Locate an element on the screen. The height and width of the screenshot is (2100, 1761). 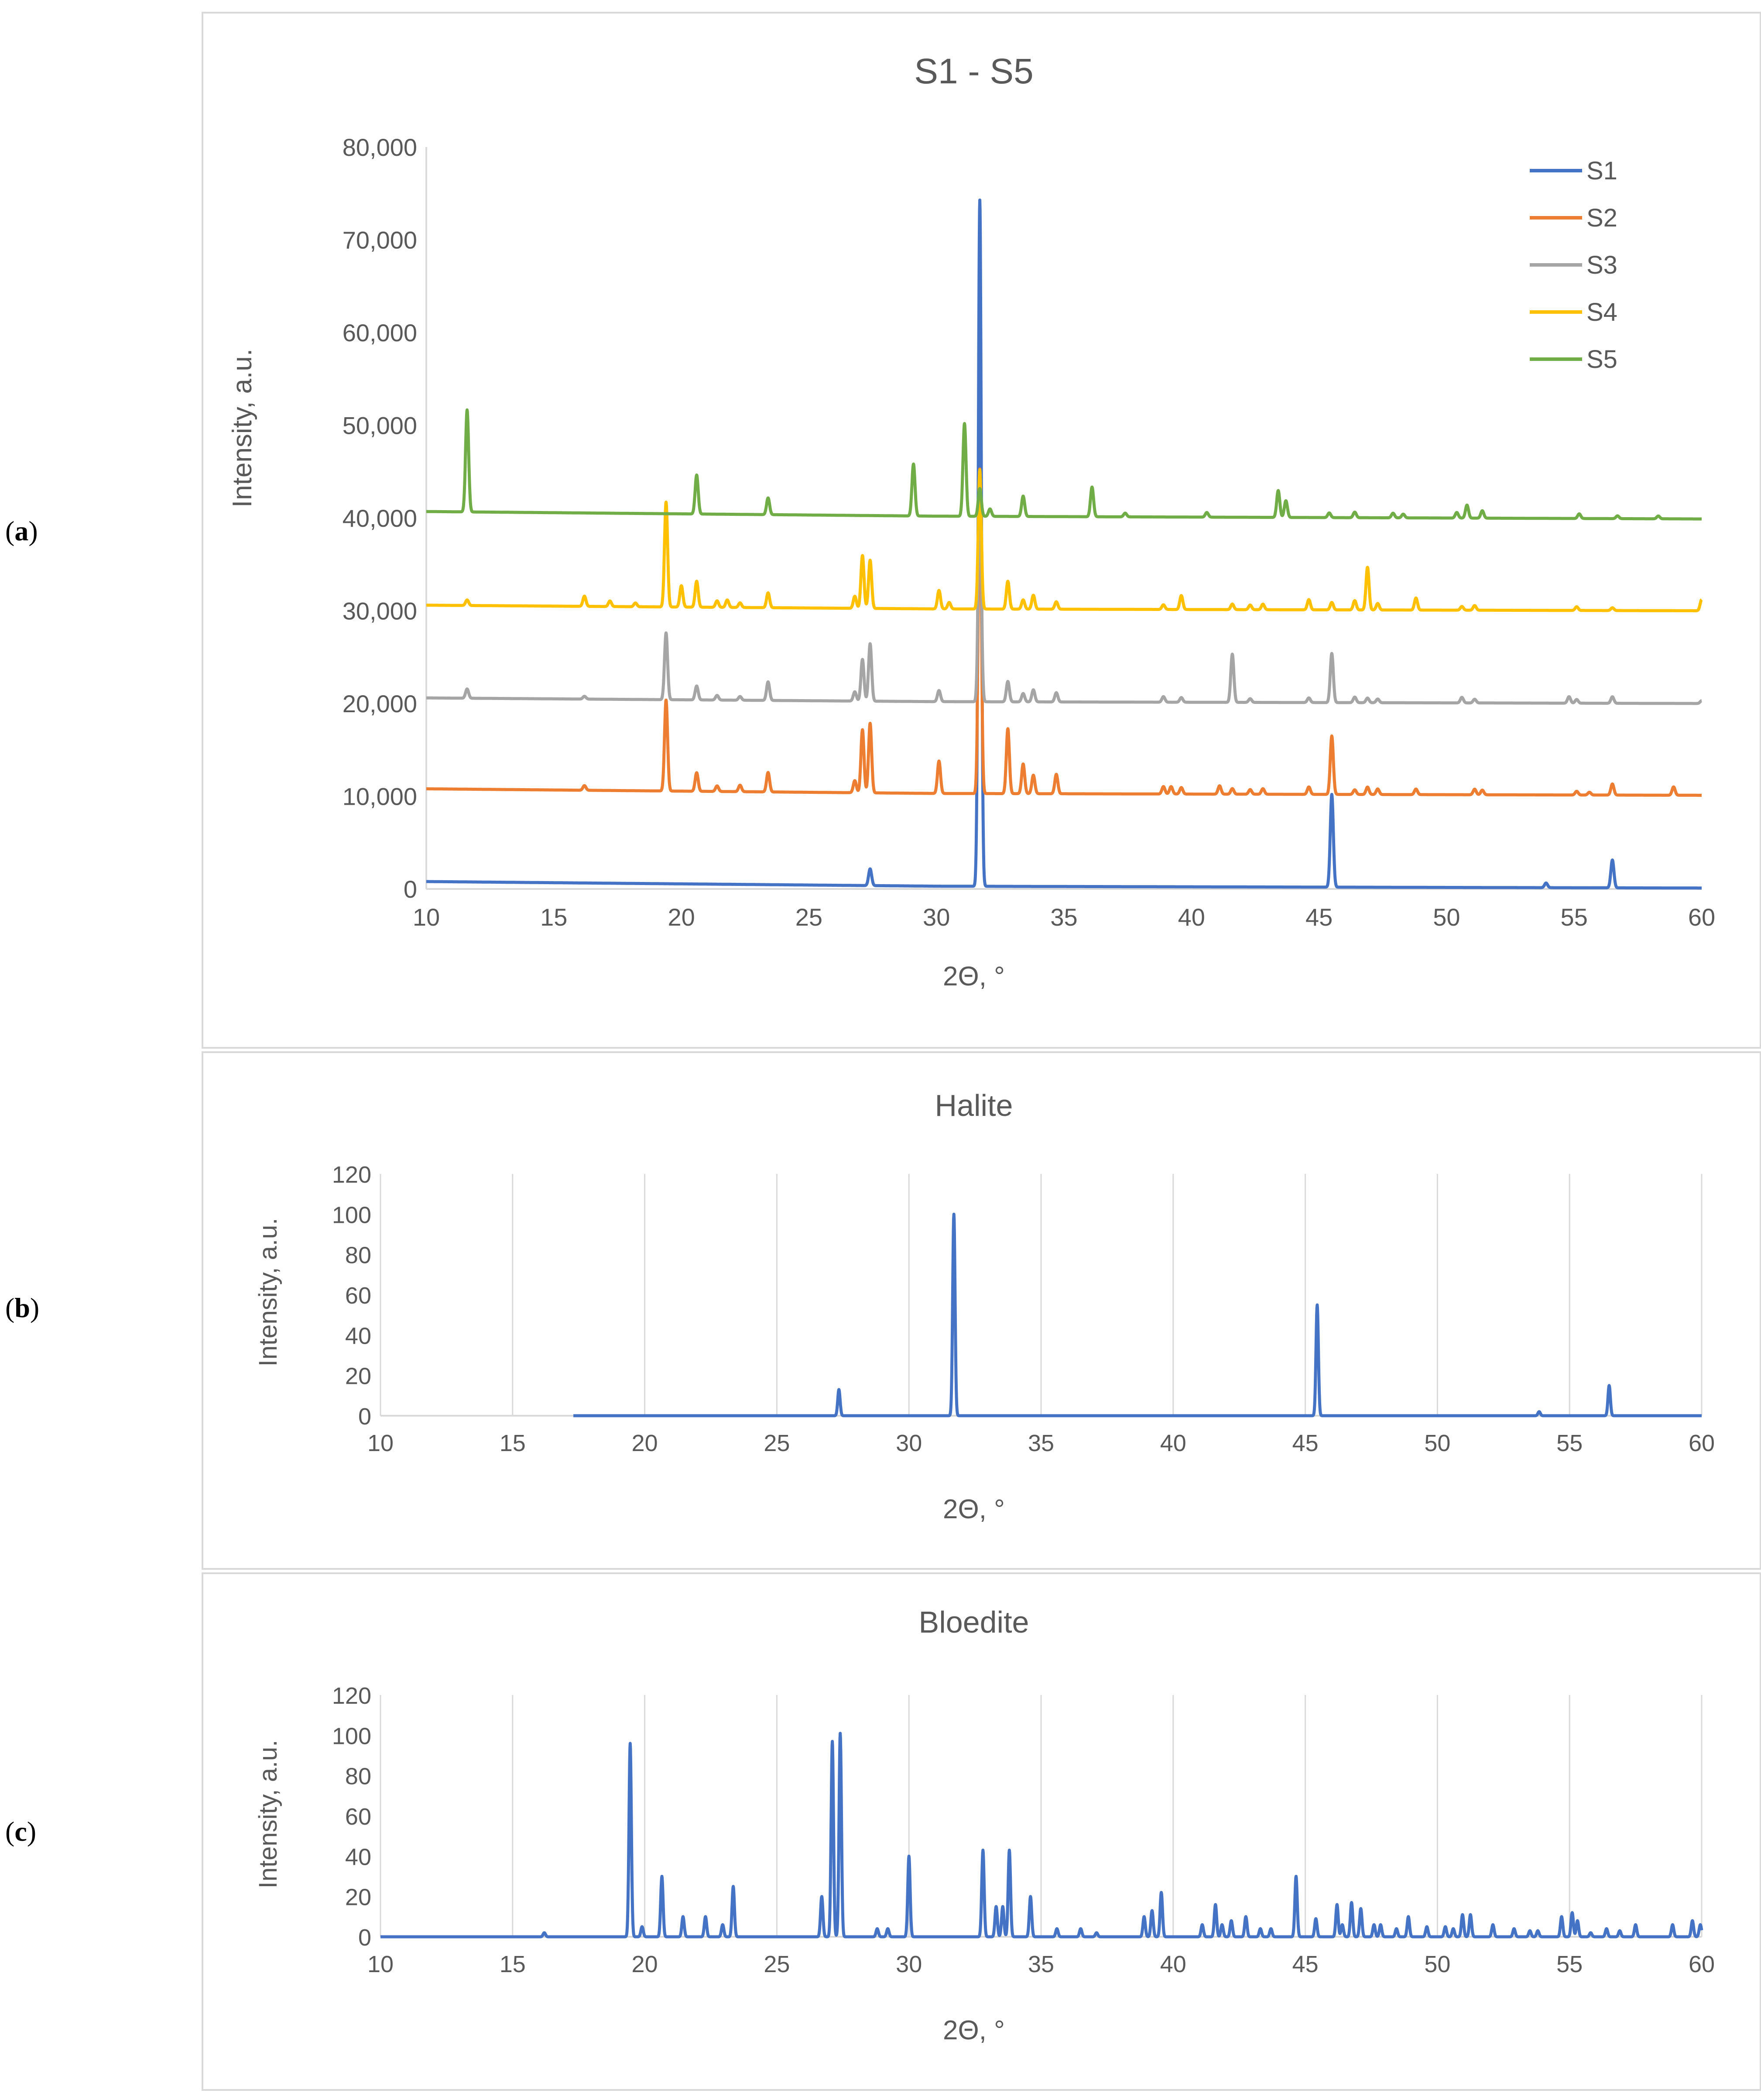
y-tick-label: 70,000 is located at coordinates (380, 240).